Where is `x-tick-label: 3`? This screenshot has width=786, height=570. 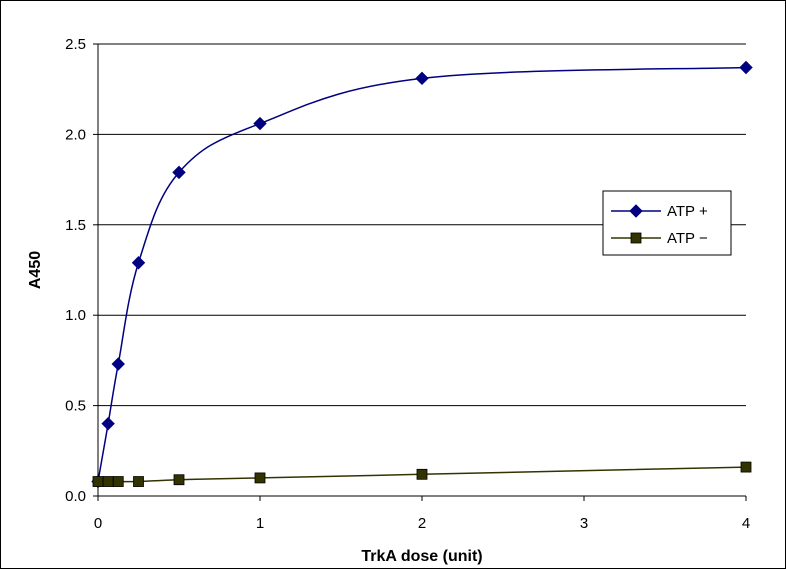 x-tick-label: 3 is located at coordinates (584, 523).